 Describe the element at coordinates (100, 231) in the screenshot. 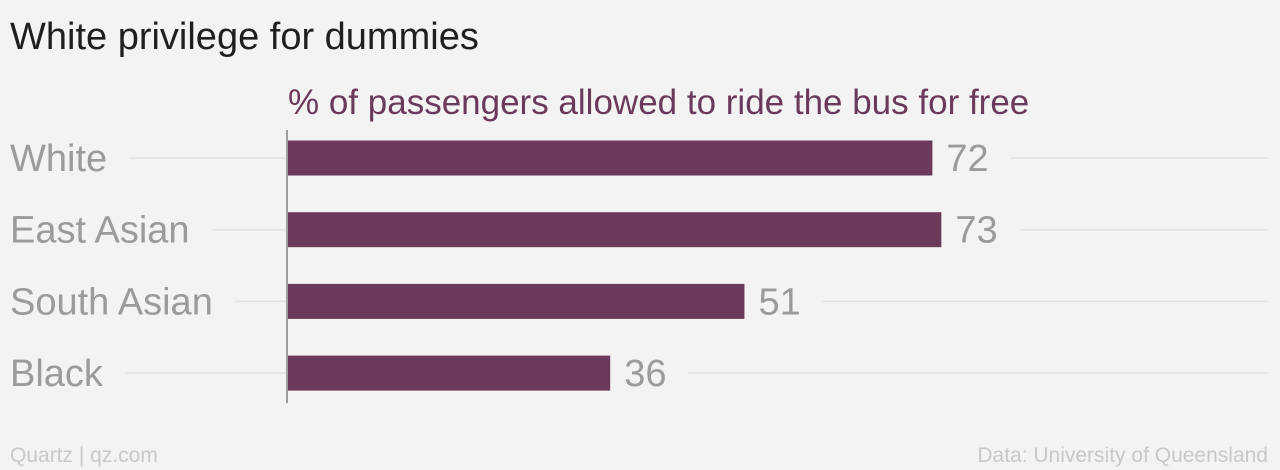

I see `category-label: East Asian` at that location.